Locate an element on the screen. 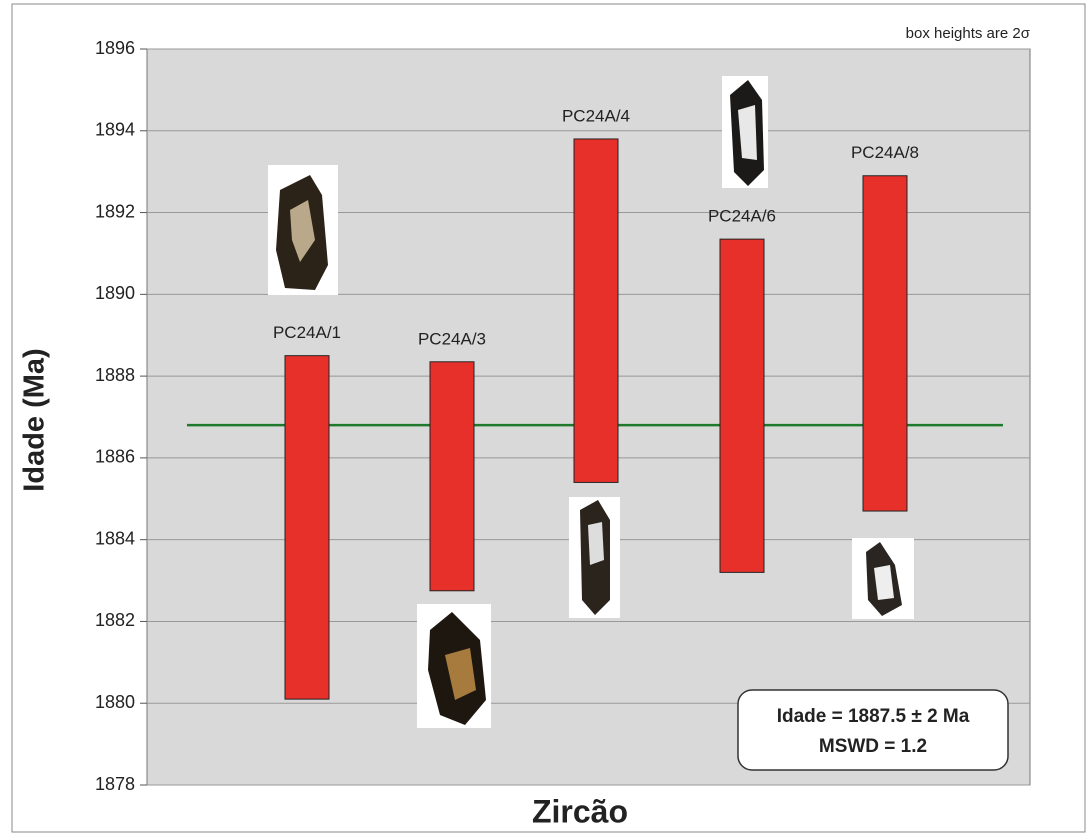  y-tick-label: 1882 is located at coordinates (115, 620).